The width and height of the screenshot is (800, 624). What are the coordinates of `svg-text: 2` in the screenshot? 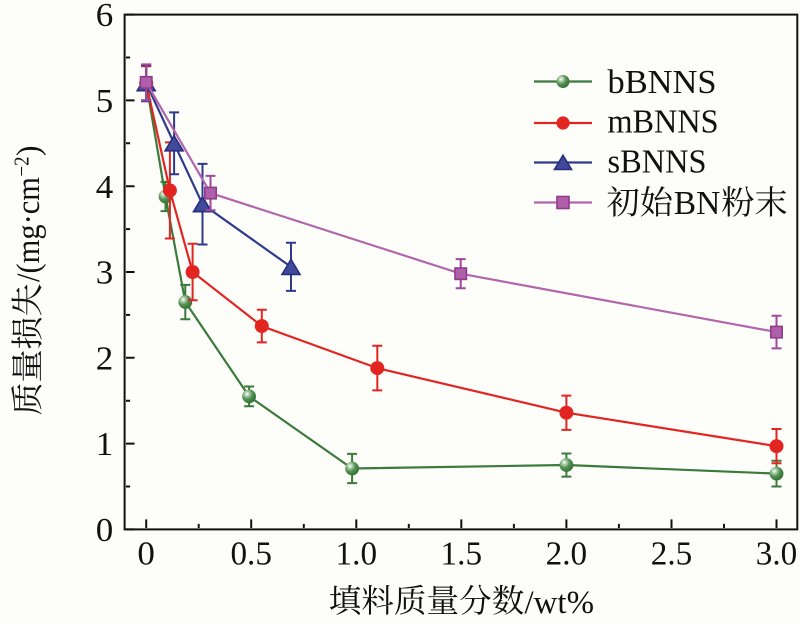 It's located at (105, 358).